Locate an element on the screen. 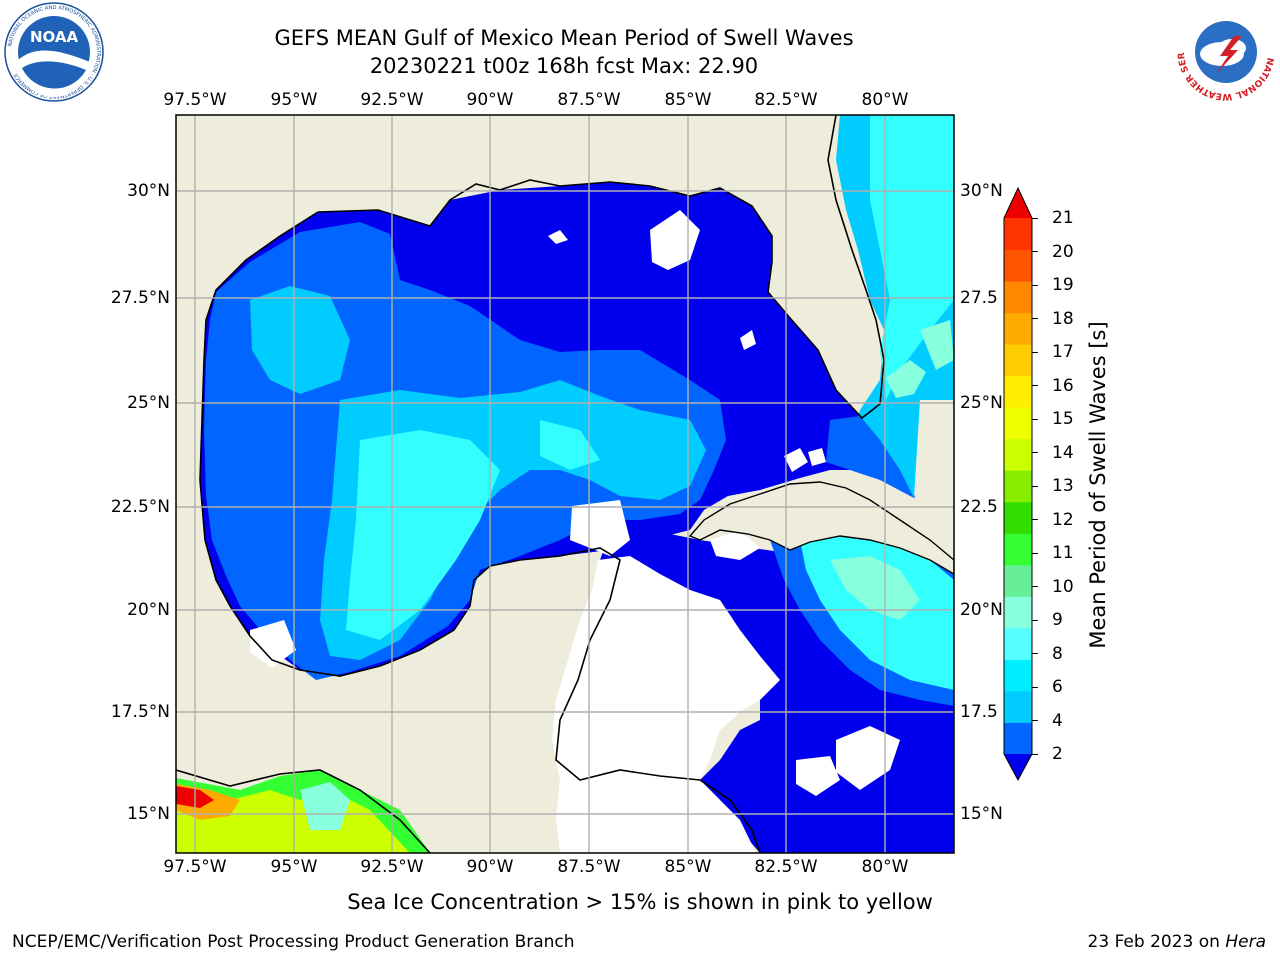 Image resolution: width=1280 pixels, height=960 pixels. lon-tick-bottom: 80°W is located at coordinates (885, 867).